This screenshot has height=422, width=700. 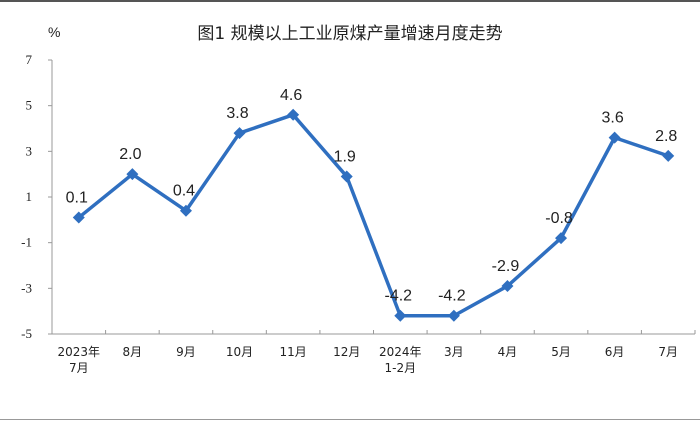 What do you see at coordinates (26, 333) in the screenshot?
I see `y-tick-label: -5` at bounding box center [26, 333].